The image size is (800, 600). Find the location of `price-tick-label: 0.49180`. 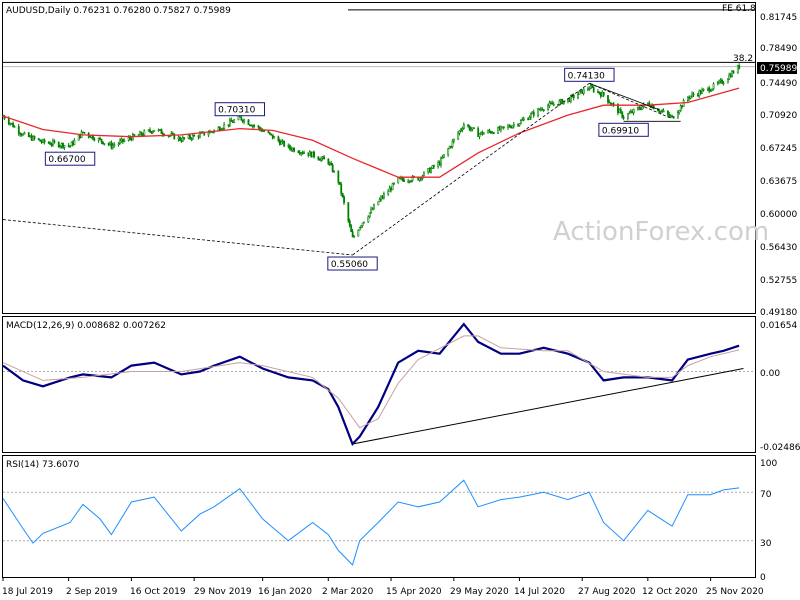

price-tick-label: 0.49180 is located at coordinates (778, 313).